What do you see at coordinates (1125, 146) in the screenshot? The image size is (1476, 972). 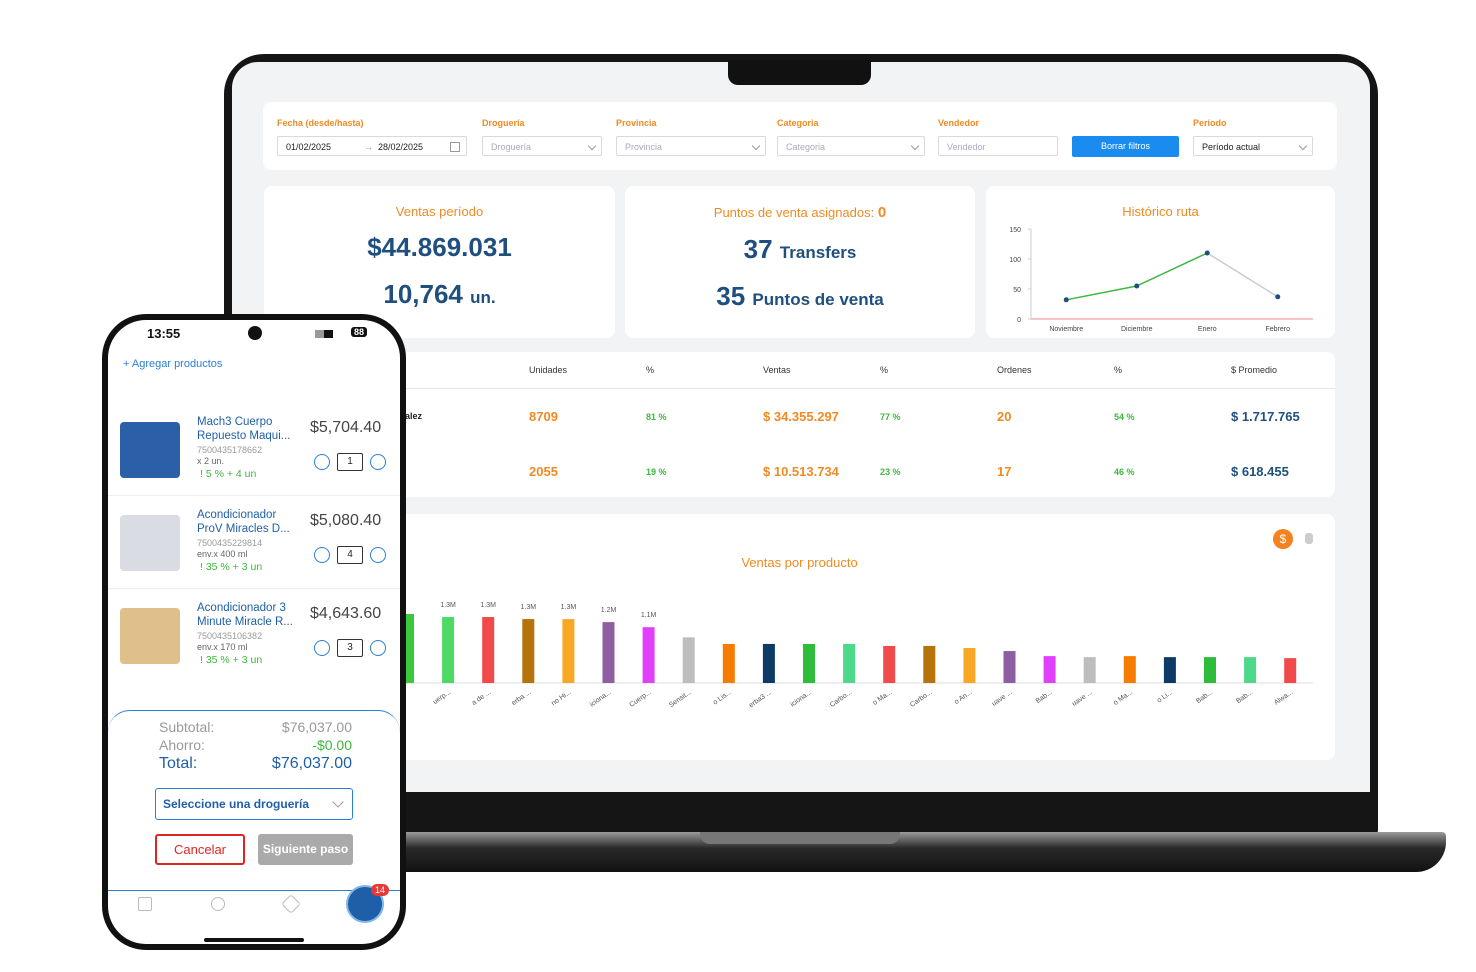 I see `clear-button: Borrar filtros` at bounding box center [1125, 146].